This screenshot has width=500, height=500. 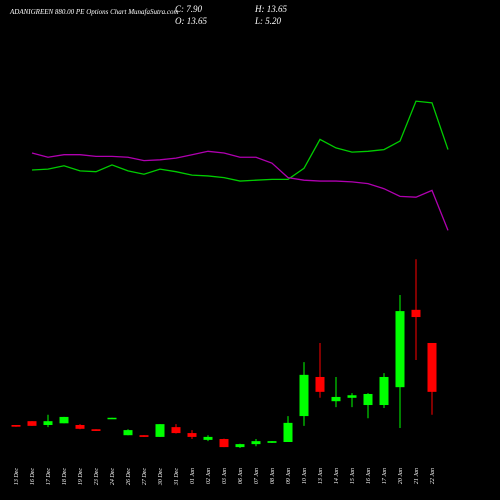 I want to click on x-tick-label: 20 Jan, so click(x=401, y=476).